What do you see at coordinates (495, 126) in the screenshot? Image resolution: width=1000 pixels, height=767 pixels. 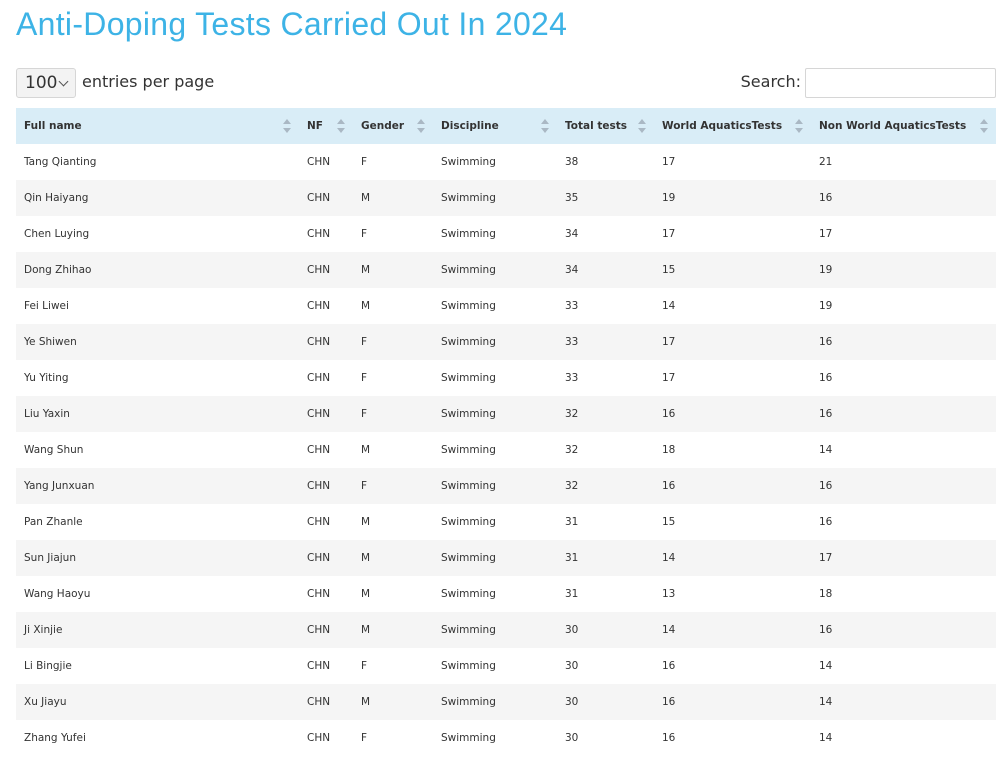 I see `column-header: Discipline` at bounding box center [495, 126].